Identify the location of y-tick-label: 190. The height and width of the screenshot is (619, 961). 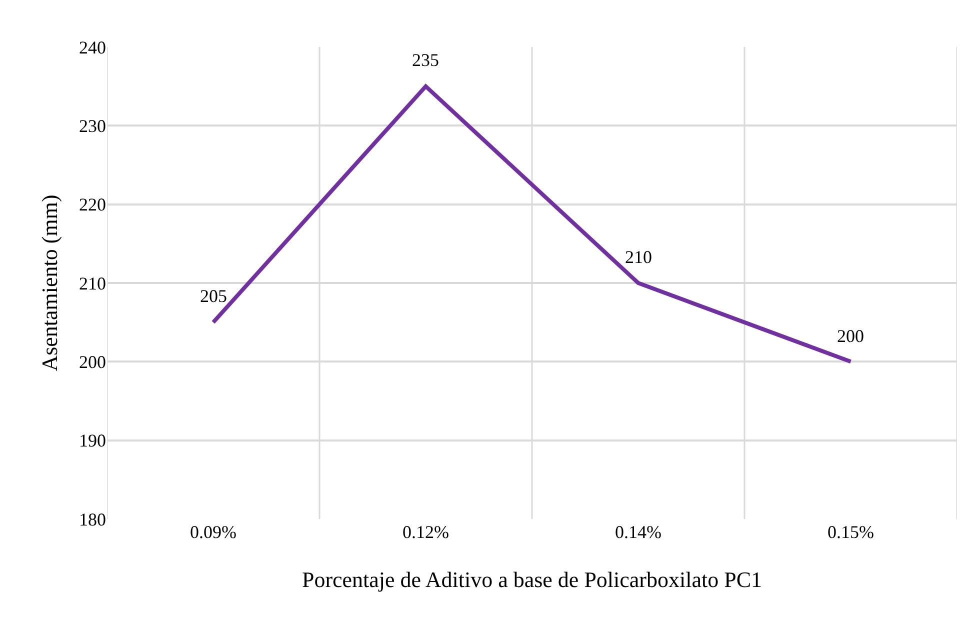
(92, 440).